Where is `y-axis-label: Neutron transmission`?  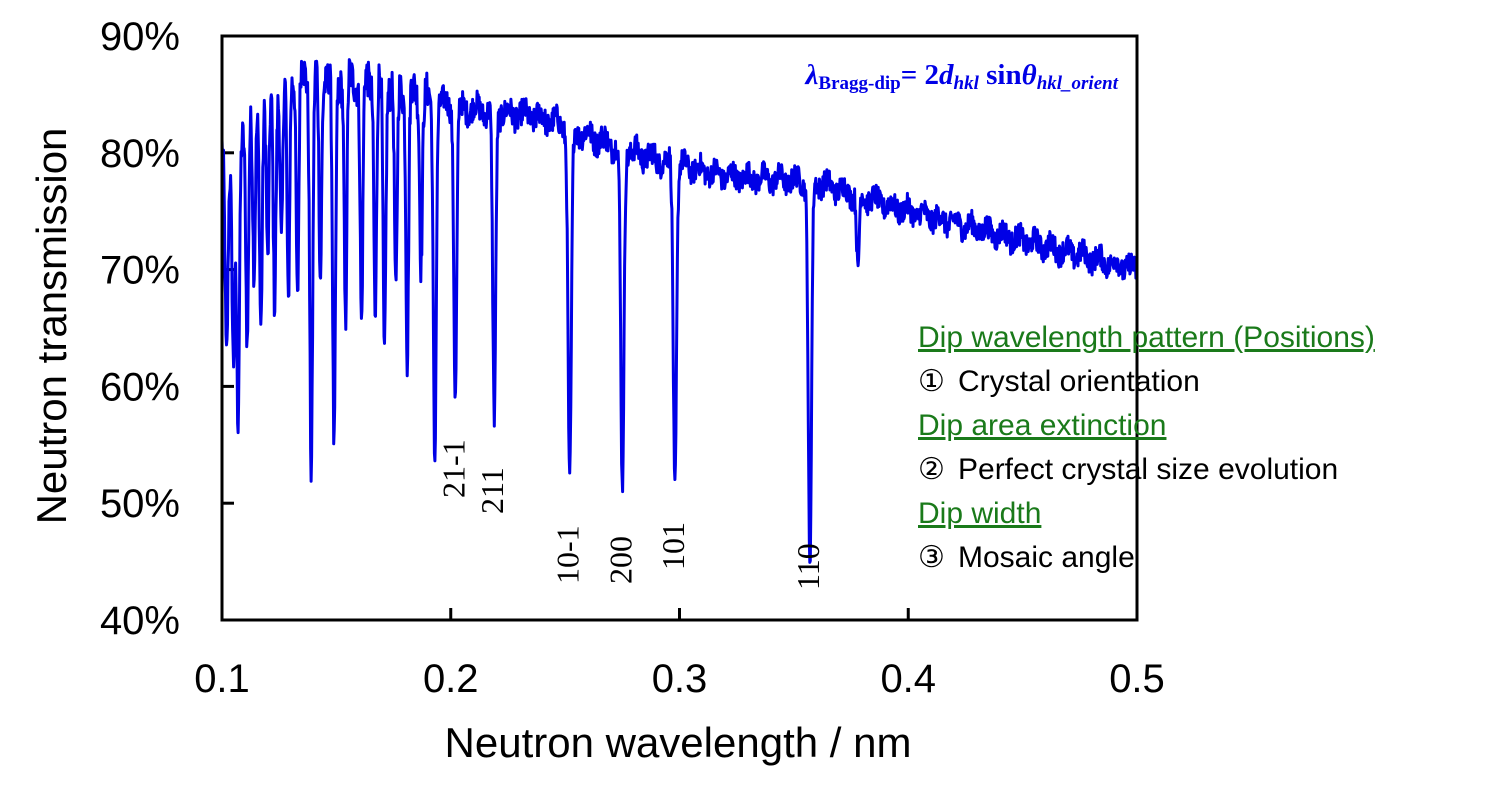 y-axis-label: Neutron transmission is located at coordinates (51, 326).